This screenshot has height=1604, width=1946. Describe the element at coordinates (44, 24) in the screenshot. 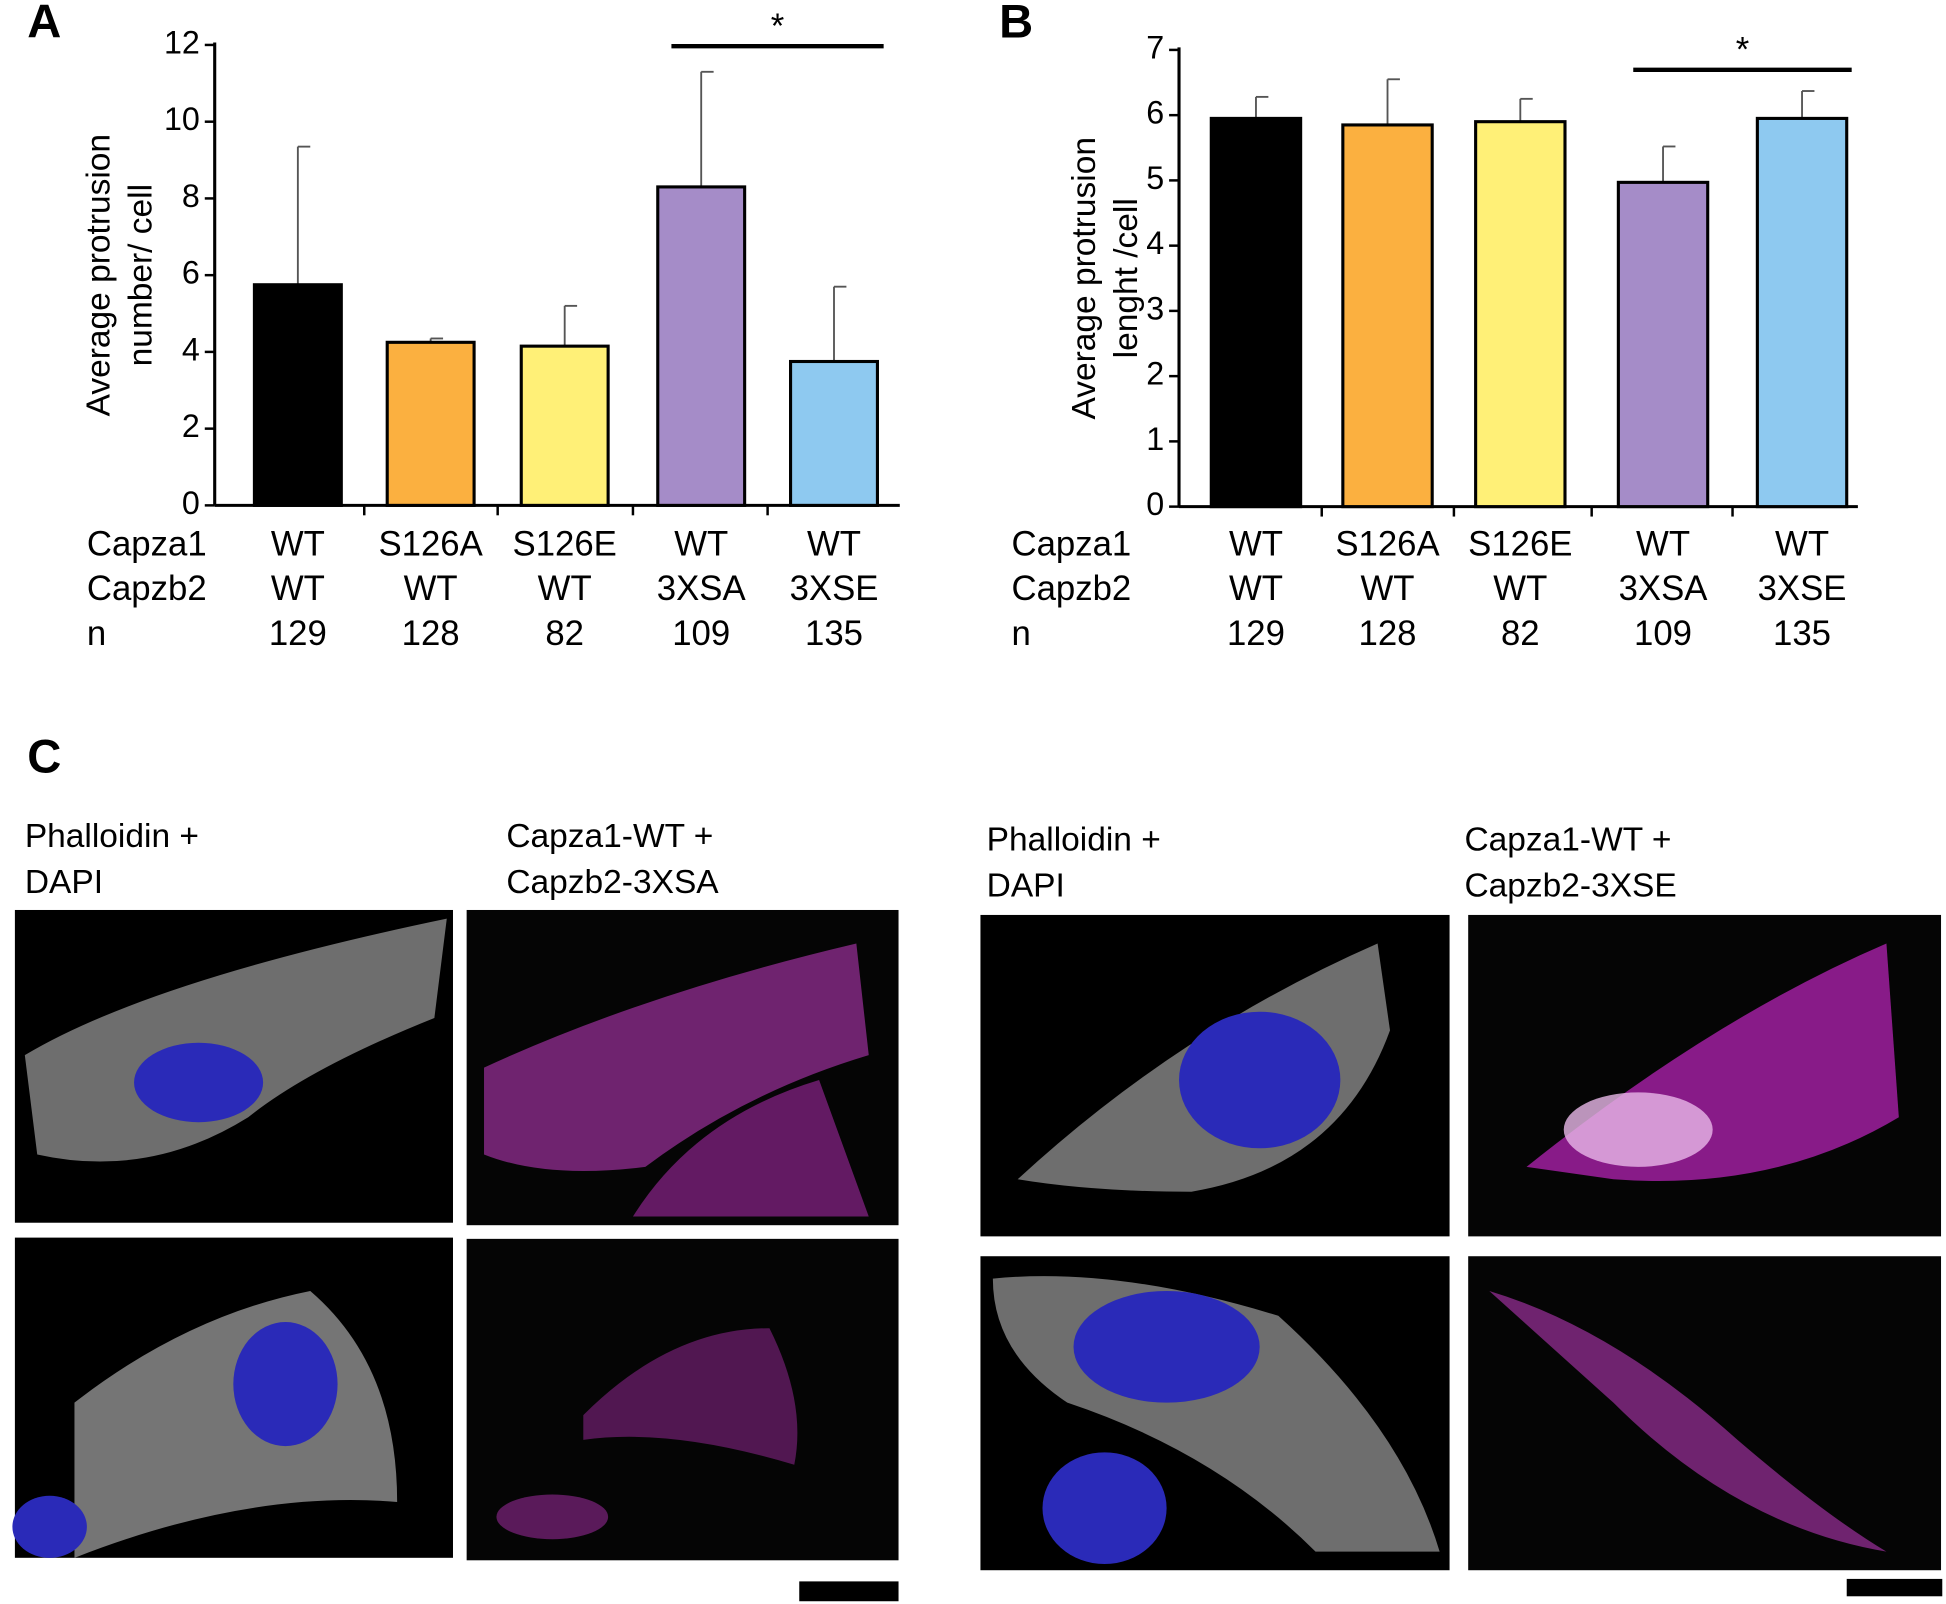

I see `panel-label: A` at that location.